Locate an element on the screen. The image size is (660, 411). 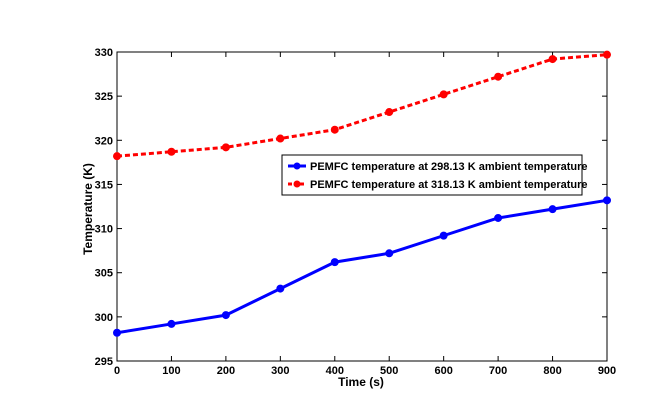
x-tick-label: 400 is located at coordinates (335, 371).